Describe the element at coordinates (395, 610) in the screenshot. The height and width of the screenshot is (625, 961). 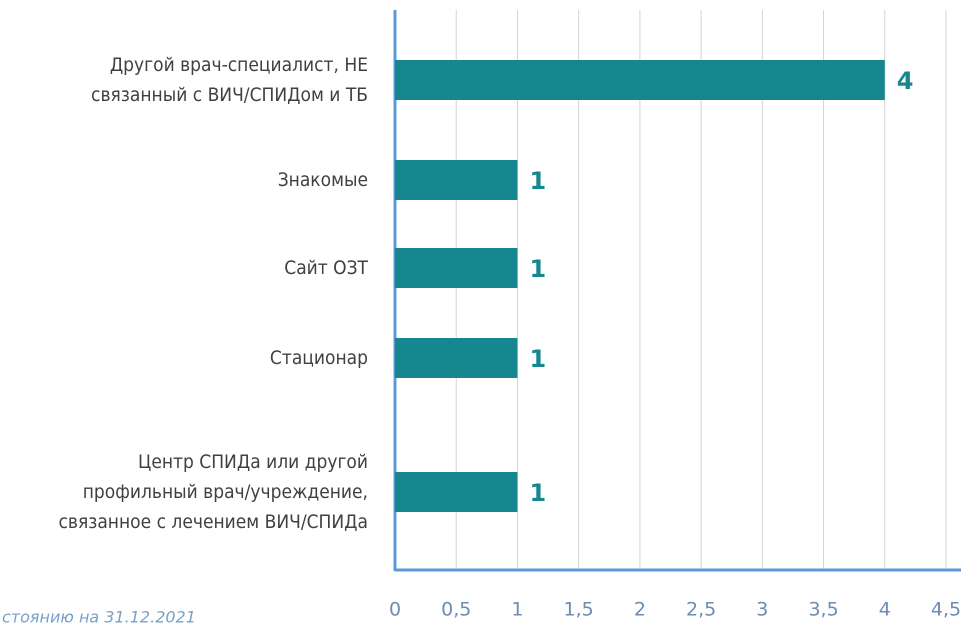
I see `x-tick-label: 0` at that location.